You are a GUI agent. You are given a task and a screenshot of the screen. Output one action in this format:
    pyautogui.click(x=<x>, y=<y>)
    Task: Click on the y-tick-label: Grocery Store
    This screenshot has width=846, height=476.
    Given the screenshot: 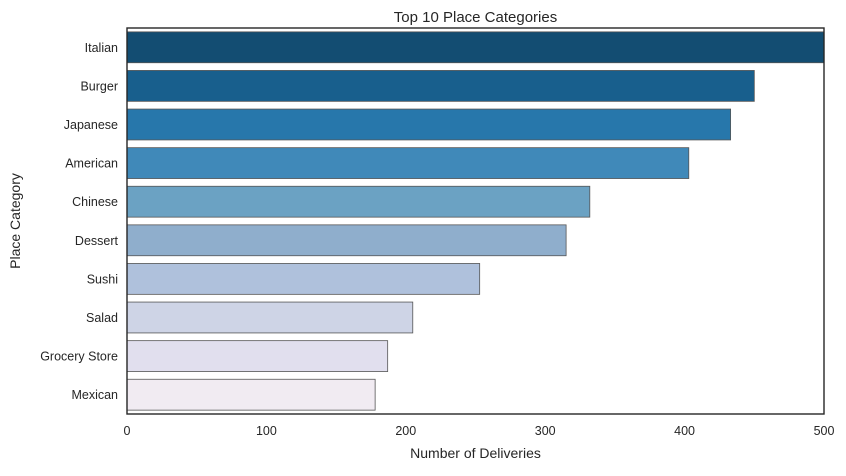 What is the action you would take?
    pyautogui.click(x=79, y=357)
    